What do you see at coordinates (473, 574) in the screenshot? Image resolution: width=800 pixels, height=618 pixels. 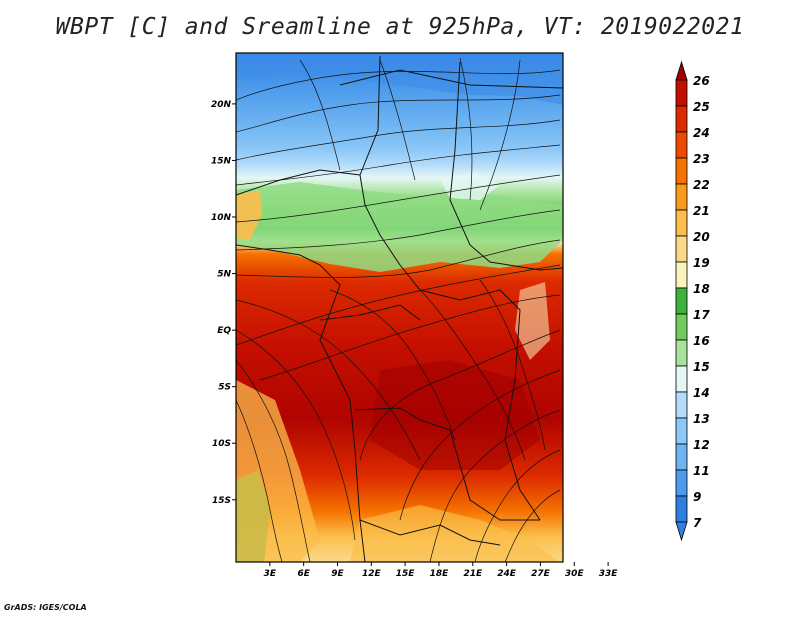 I see `lon-tick-label: 21E` at bounding box center [473, 574].